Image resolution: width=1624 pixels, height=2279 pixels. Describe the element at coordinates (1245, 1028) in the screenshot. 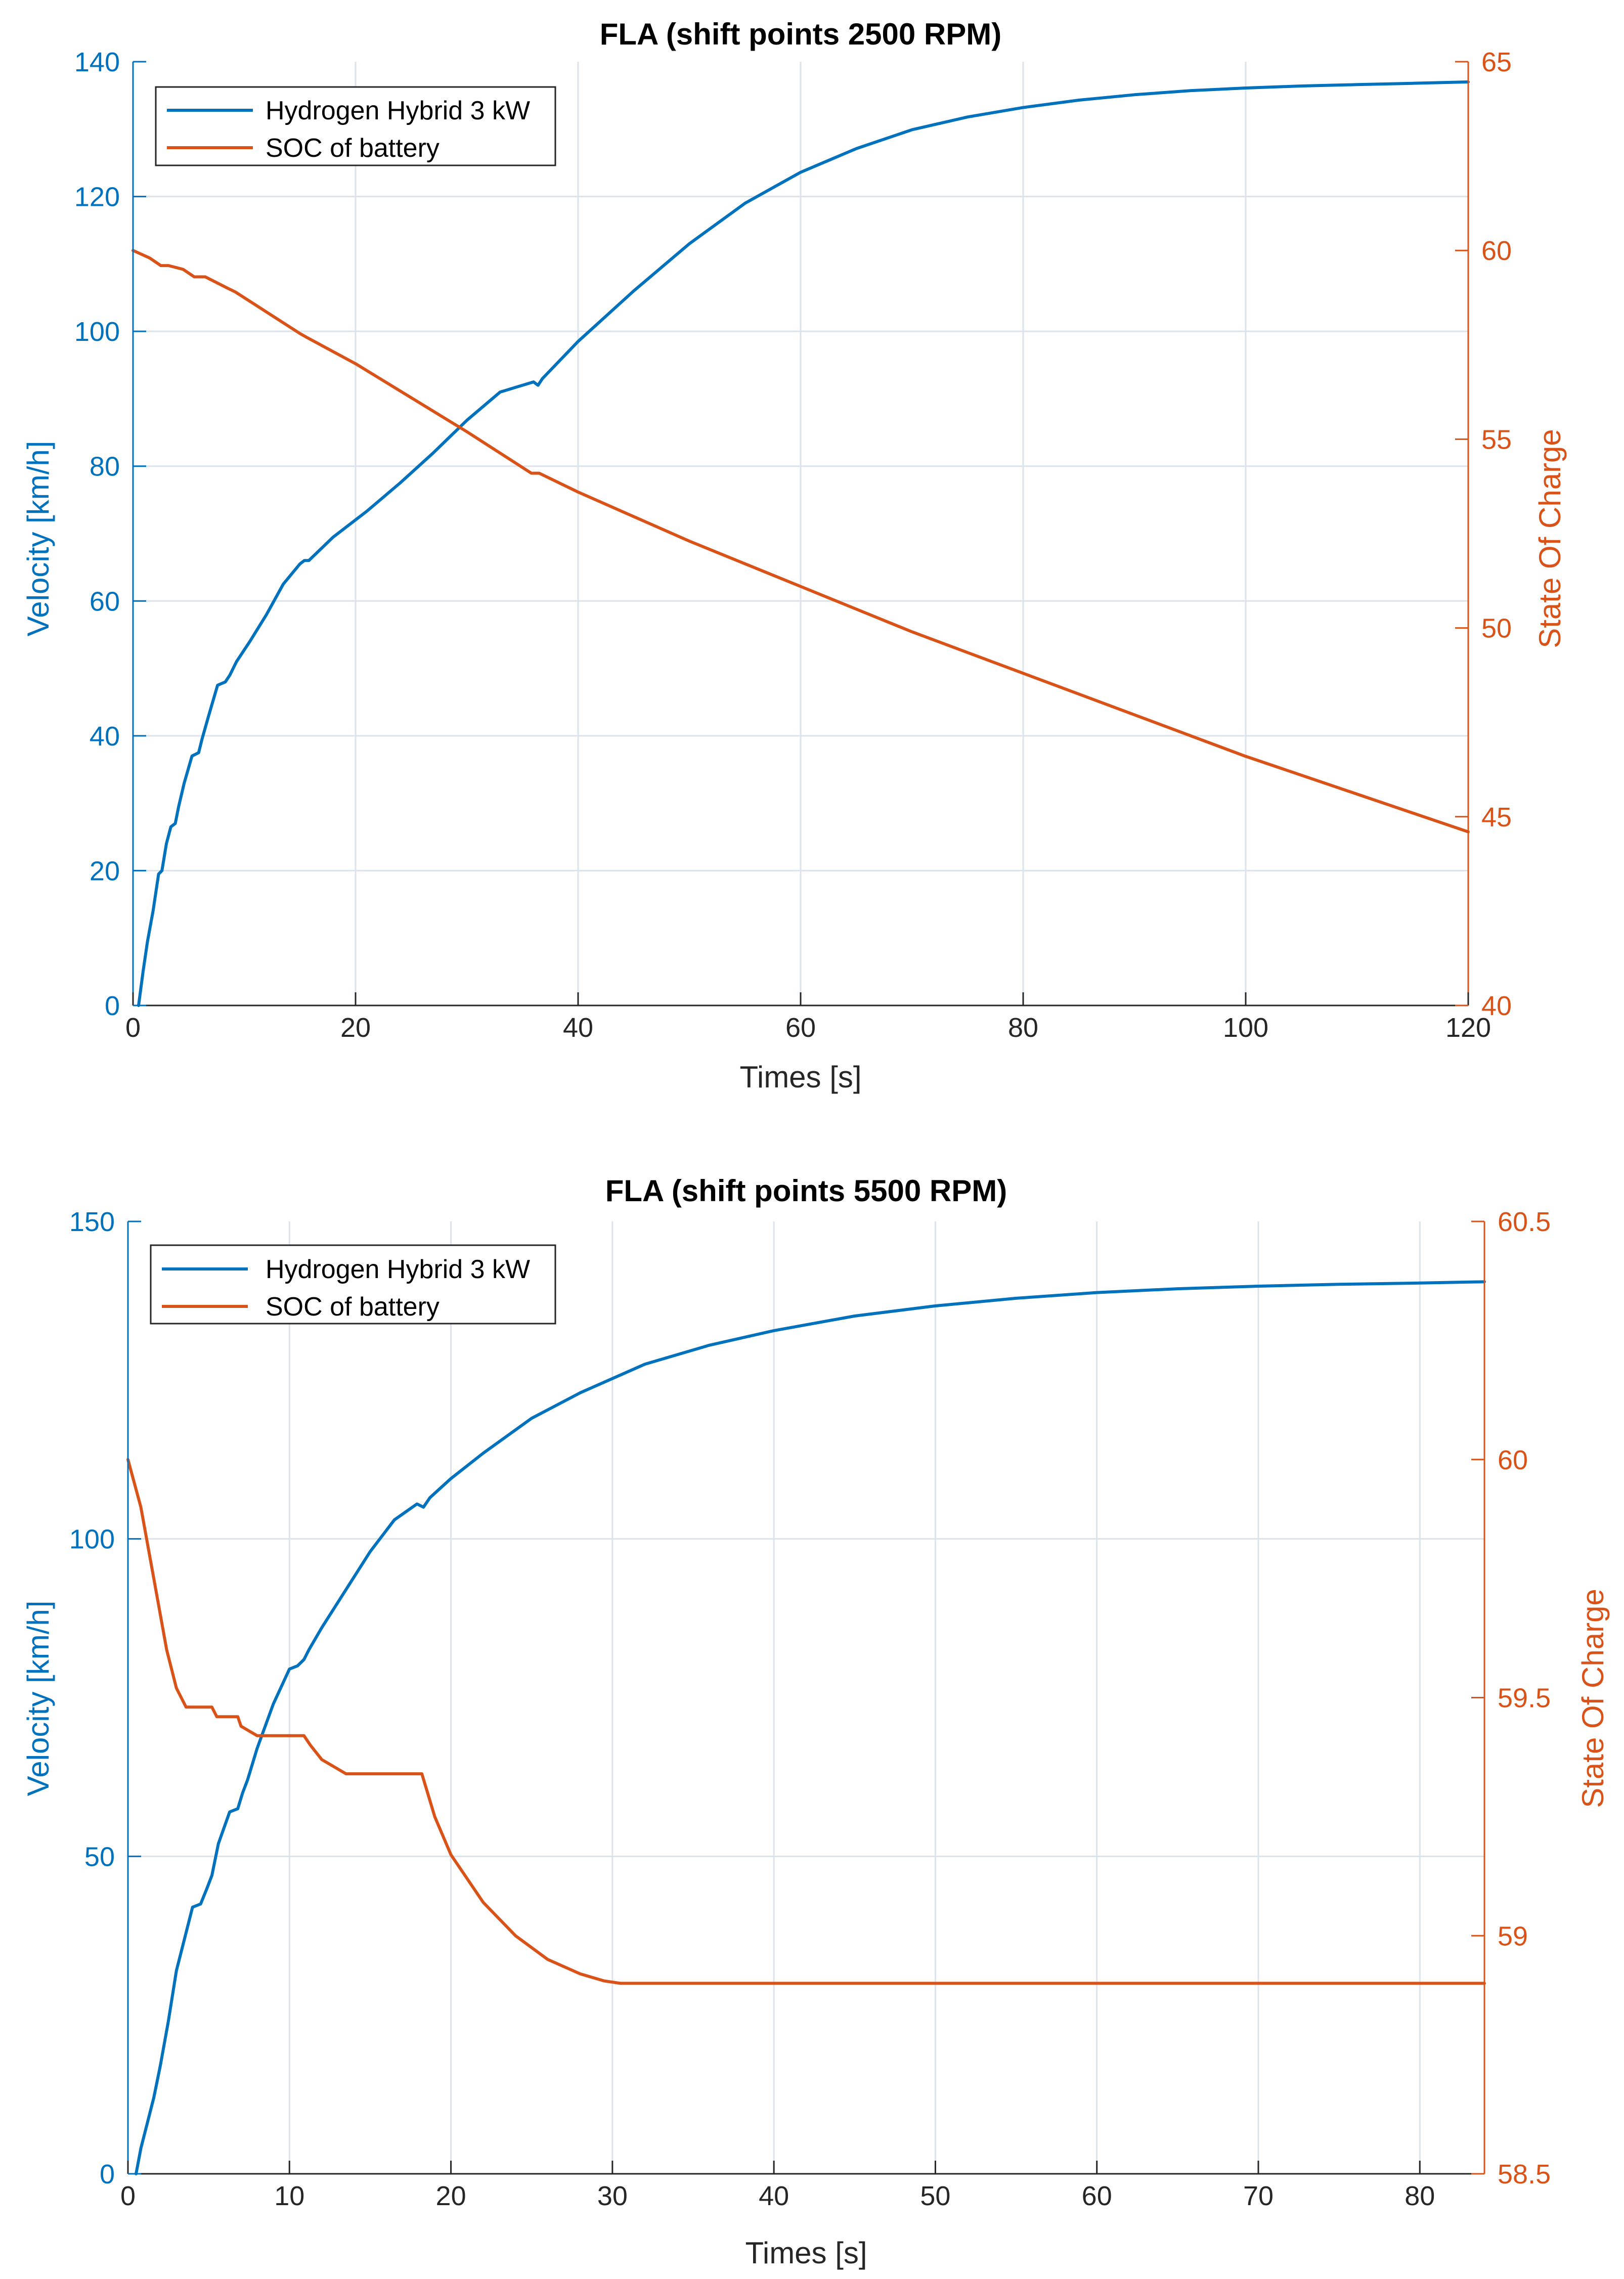

I see `x-tick-label: 100` at that location.